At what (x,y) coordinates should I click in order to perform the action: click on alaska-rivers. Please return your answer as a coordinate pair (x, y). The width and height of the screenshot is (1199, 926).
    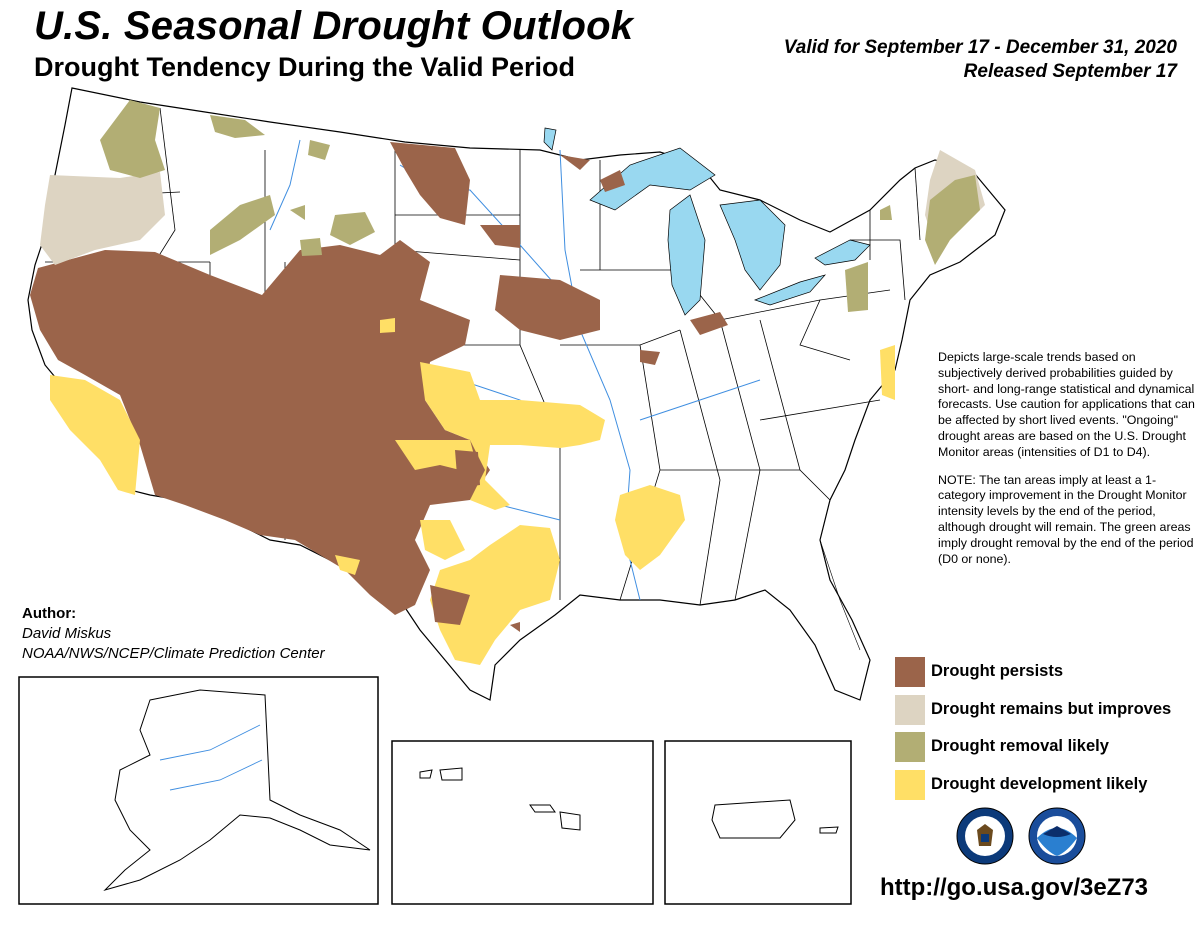
    Looking at the image, I should click on (211, 757).